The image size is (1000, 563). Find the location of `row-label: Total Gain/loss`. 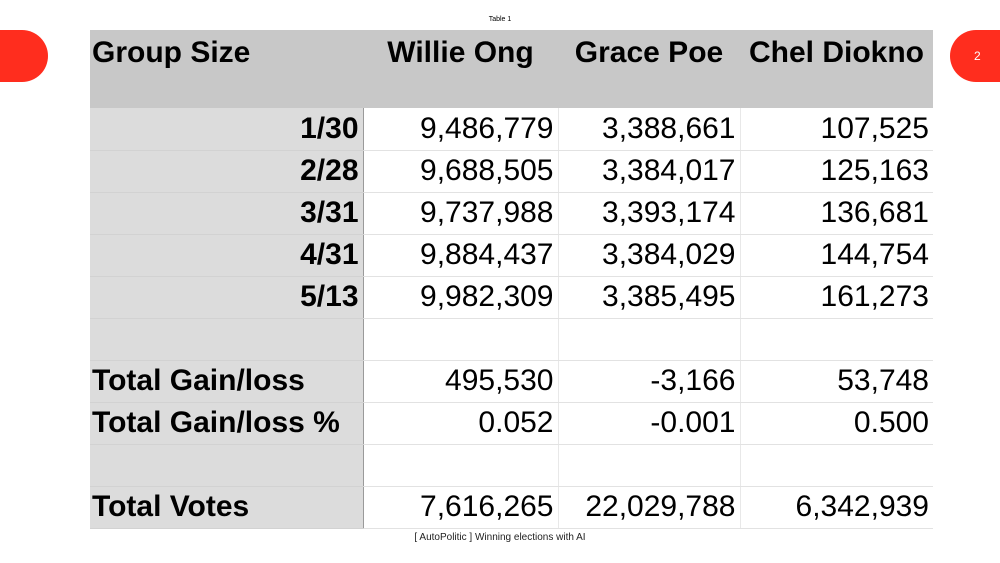

row-label: Total Gain/loss is located at coordinates (227, 381).